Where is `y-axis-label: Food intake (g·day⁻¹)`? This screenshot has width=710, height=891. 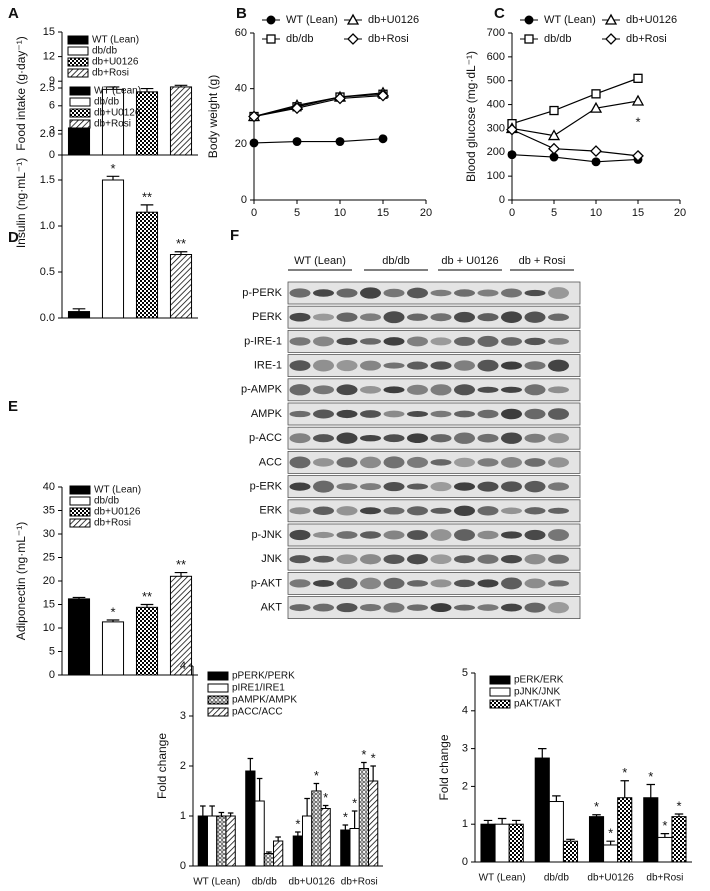
y-axis-label: Food intake (g·day⁻¹) is located at coordinates (21, 93).